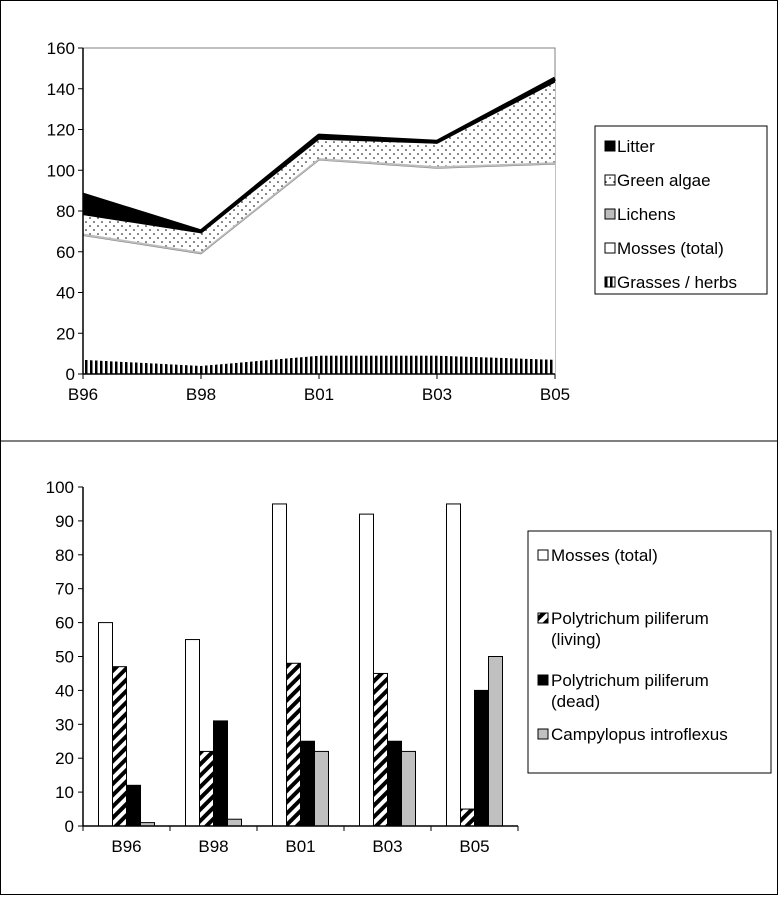 Image resolution: width=778 pixels, height=900 pixels. What do you see at coordinates (610, 214) in the screenshot?
I see `legend-swatch-lichens` at bounding box center [610, 214].